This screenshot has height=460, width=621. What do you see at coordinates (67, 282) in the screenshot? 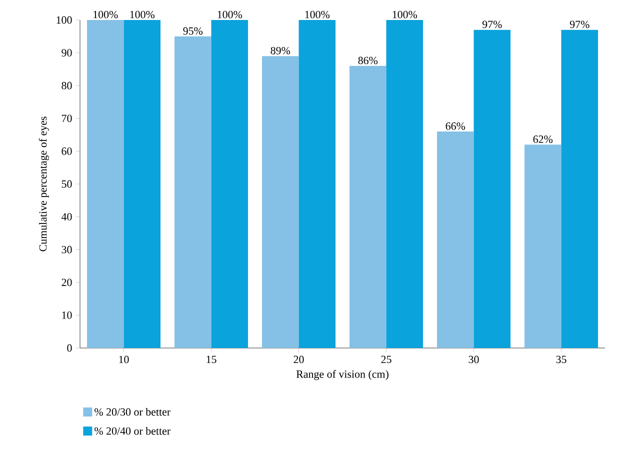
I see `y-tick-label: 20` at bounding box center [67, 282].